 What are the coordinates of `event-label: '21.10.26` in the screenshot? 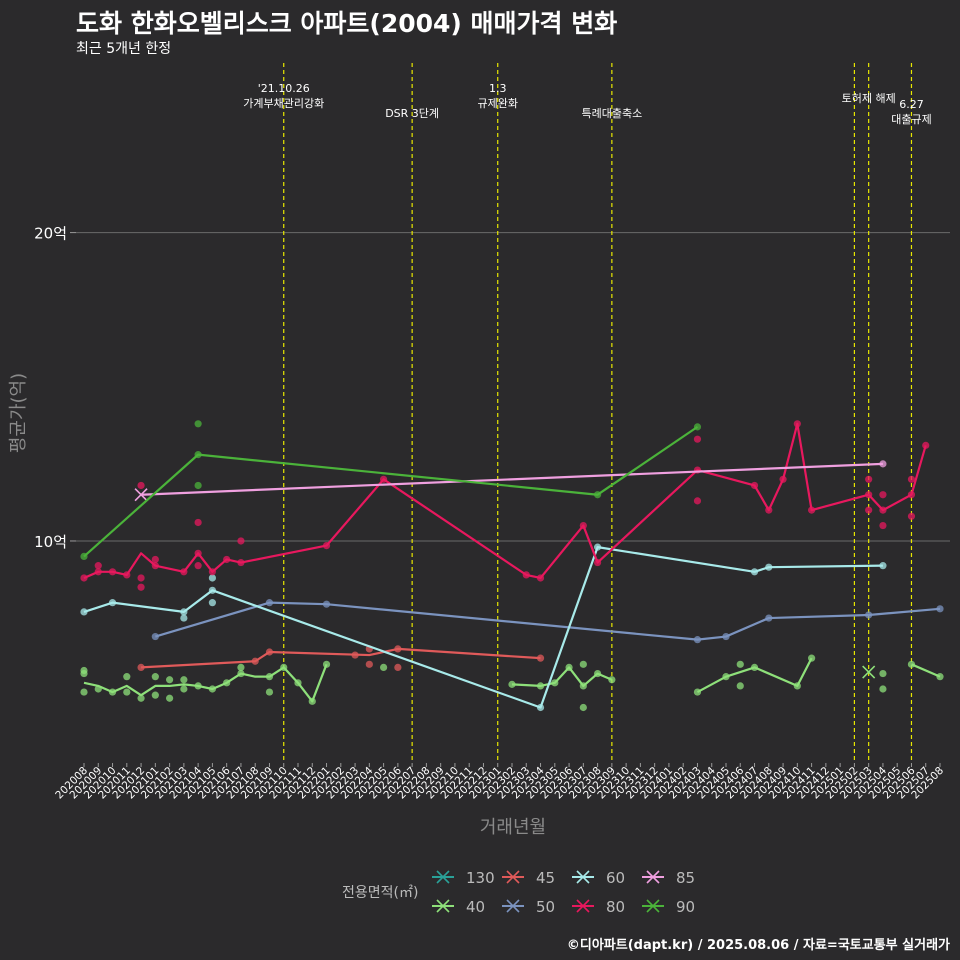 It's located at (284, 88).